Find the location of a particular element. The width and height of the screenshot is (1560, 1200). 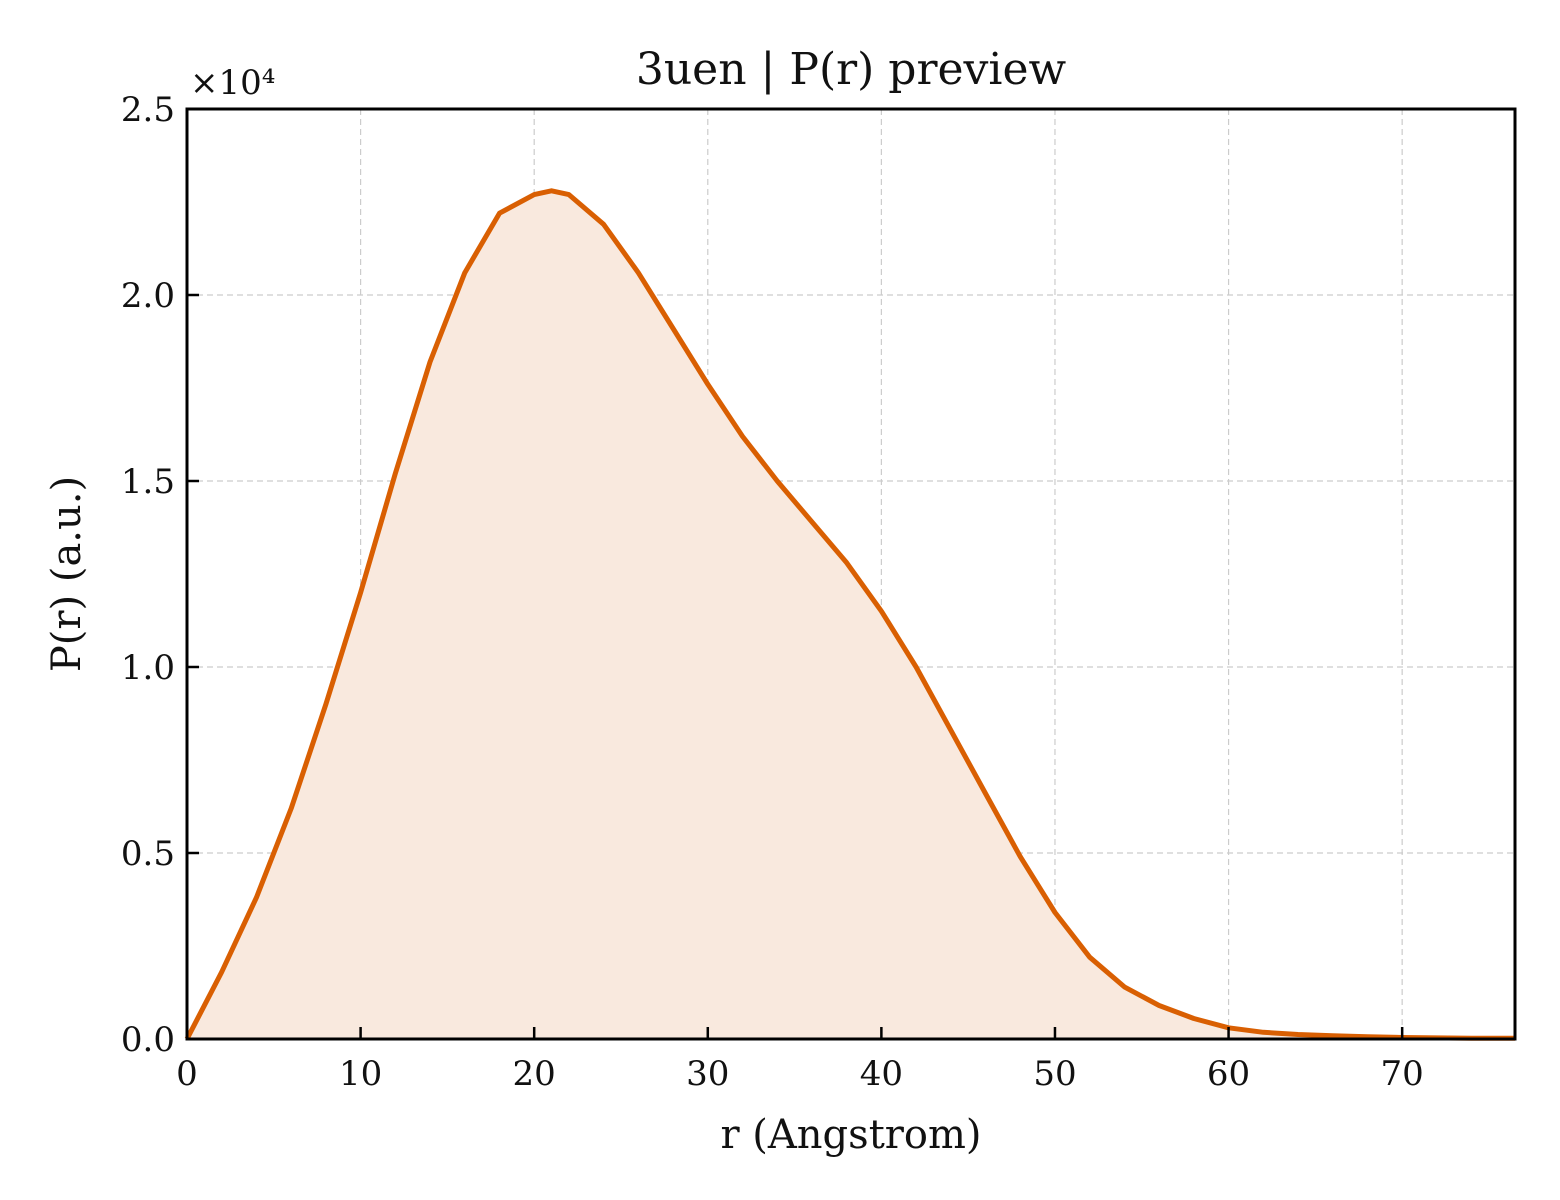

x-tick-label: 60 is located at coordinates (1228, 1074).